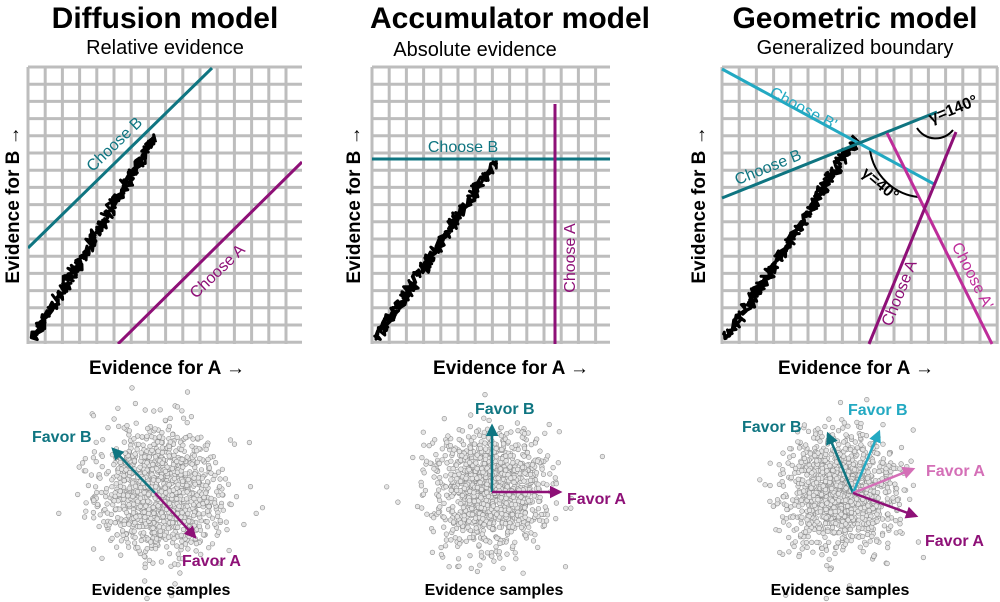 The height and width of the screenshot is (602, 1000). What do you see at coordinates (165, 18) in the screenshot?
I see `panel-title: Diffusion model` at bounding box center [165, 18].